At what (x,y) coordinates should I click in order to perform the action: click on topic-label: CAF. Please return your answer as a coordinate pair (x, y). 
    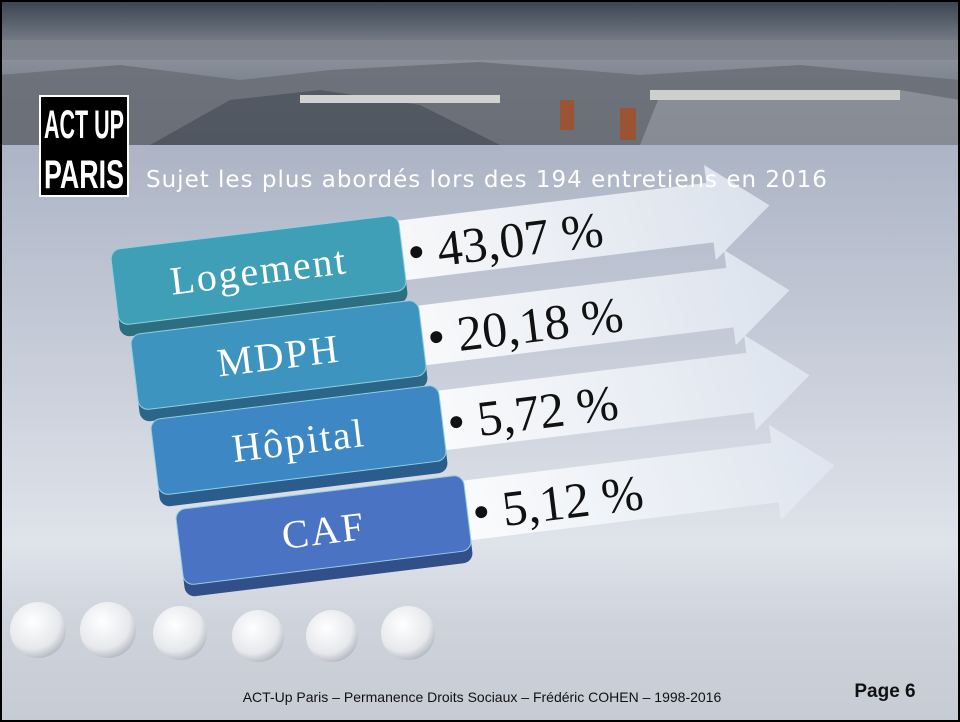
    Looking at the image, I should click on (323, 530).